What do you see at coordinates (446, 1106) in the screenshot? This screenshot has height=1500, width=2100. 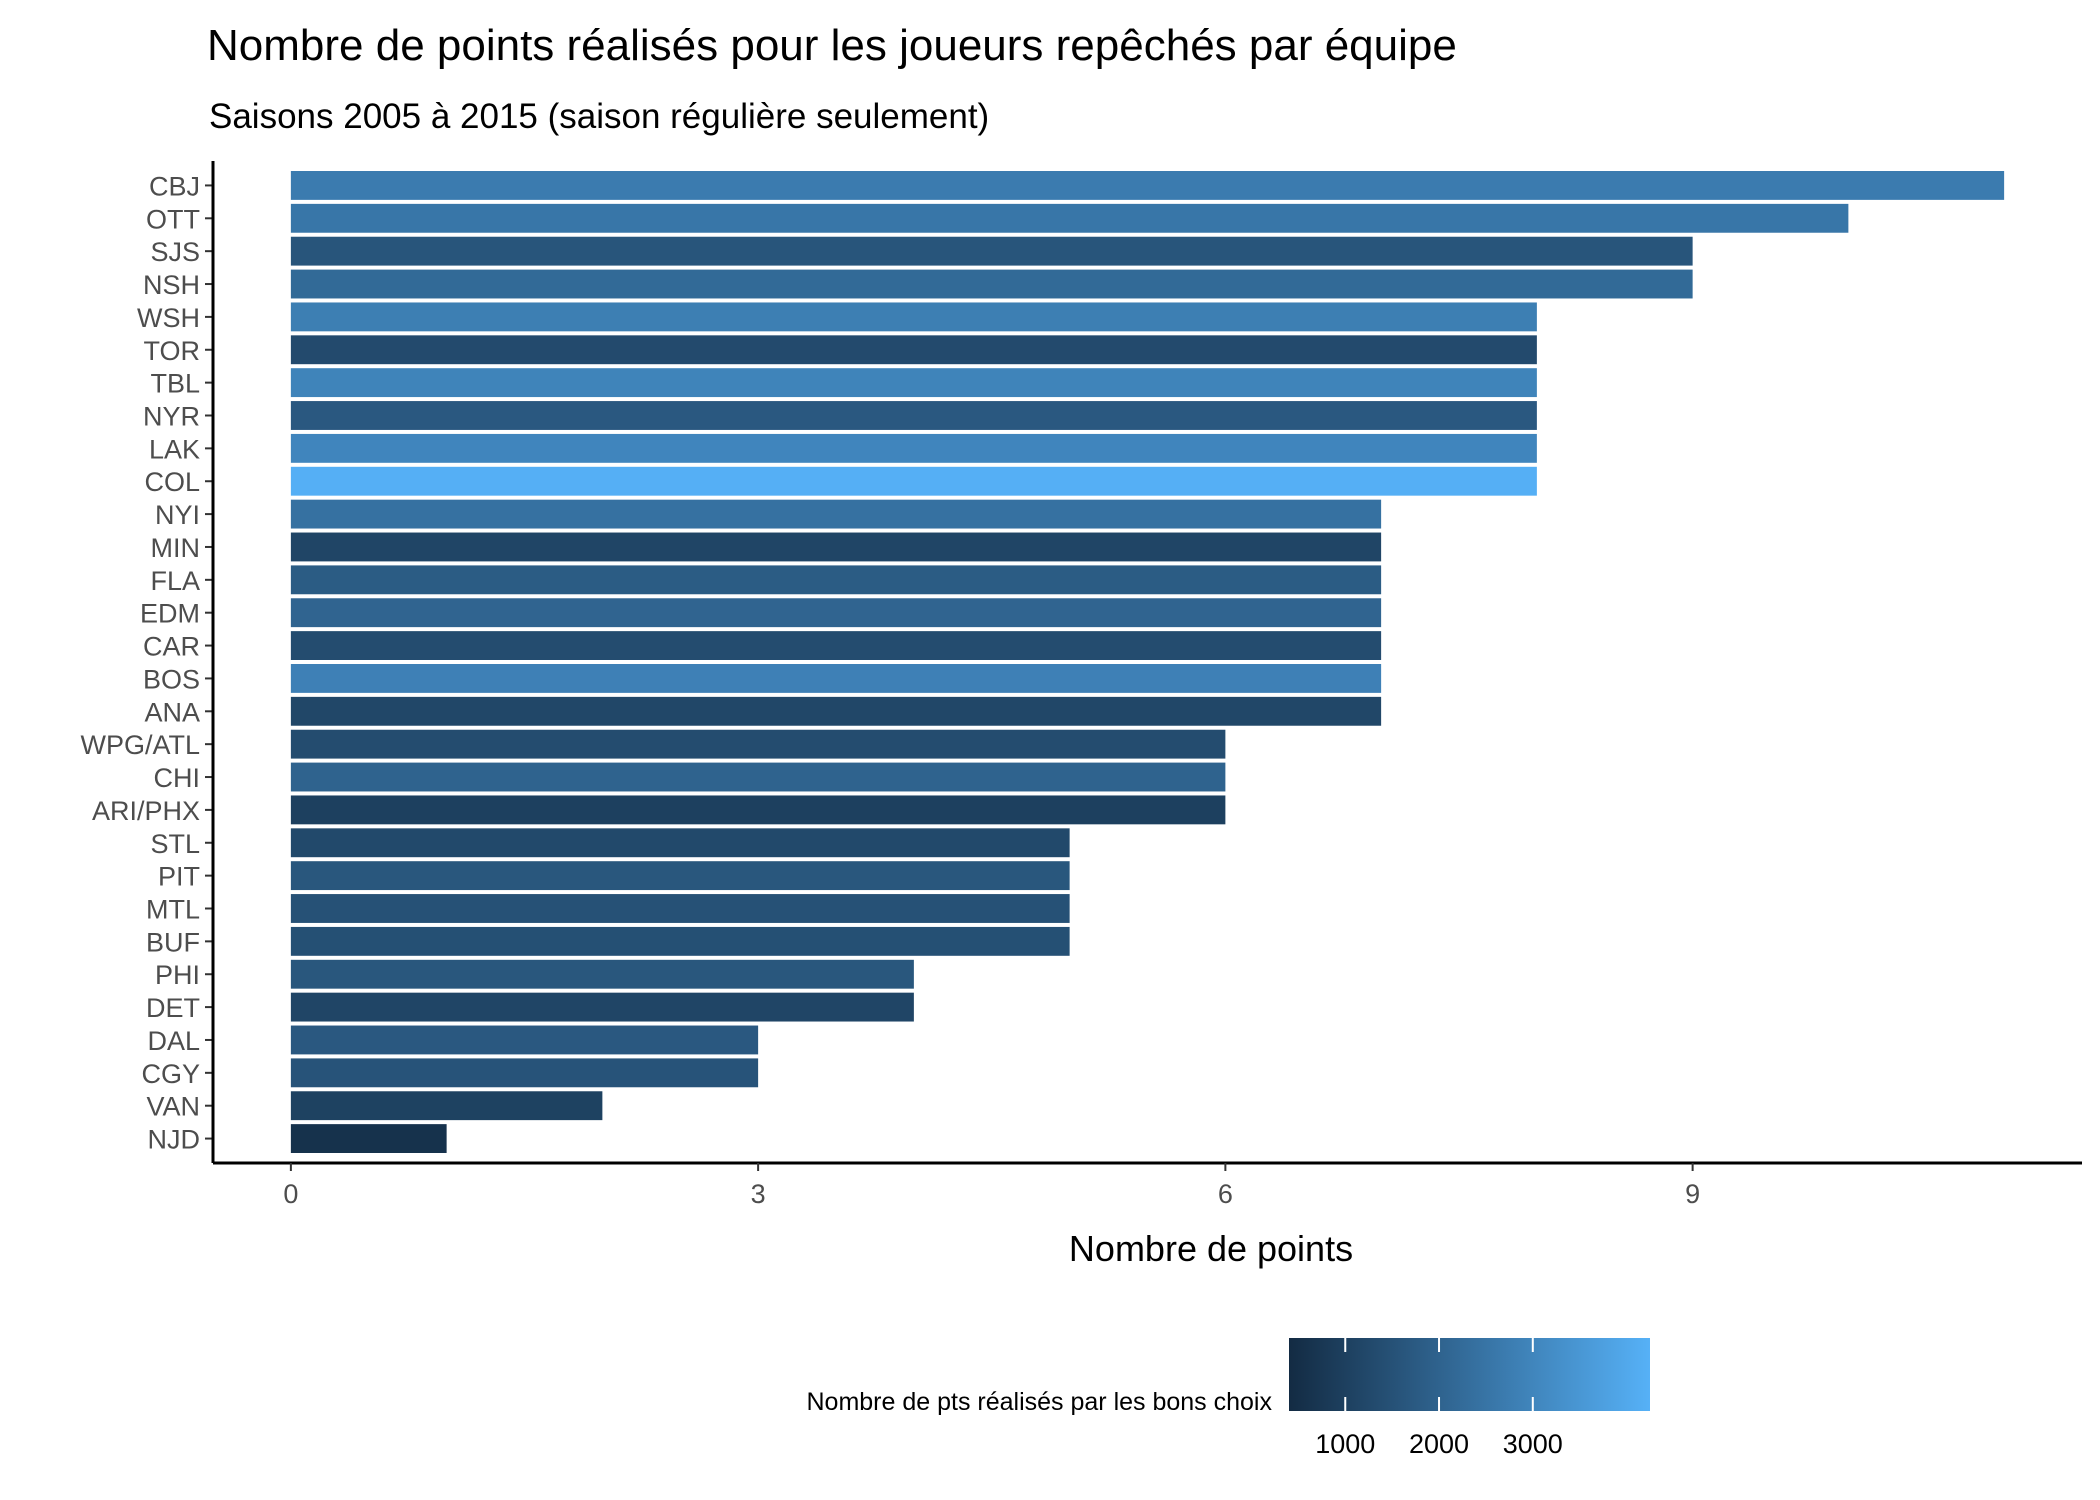 I see `bar-van` at bounding box center [446, 1106].